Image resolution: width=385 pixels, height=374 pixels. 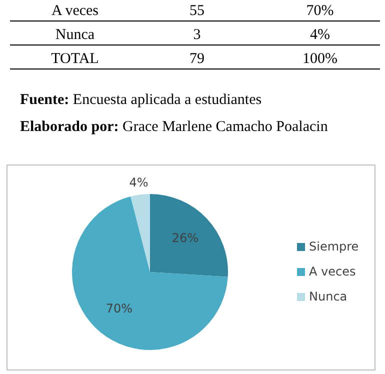 What do you see at coordinates (328, 296) in the screenshot?
I see `legend-label: Nunca` at bounding box center [328, 296].